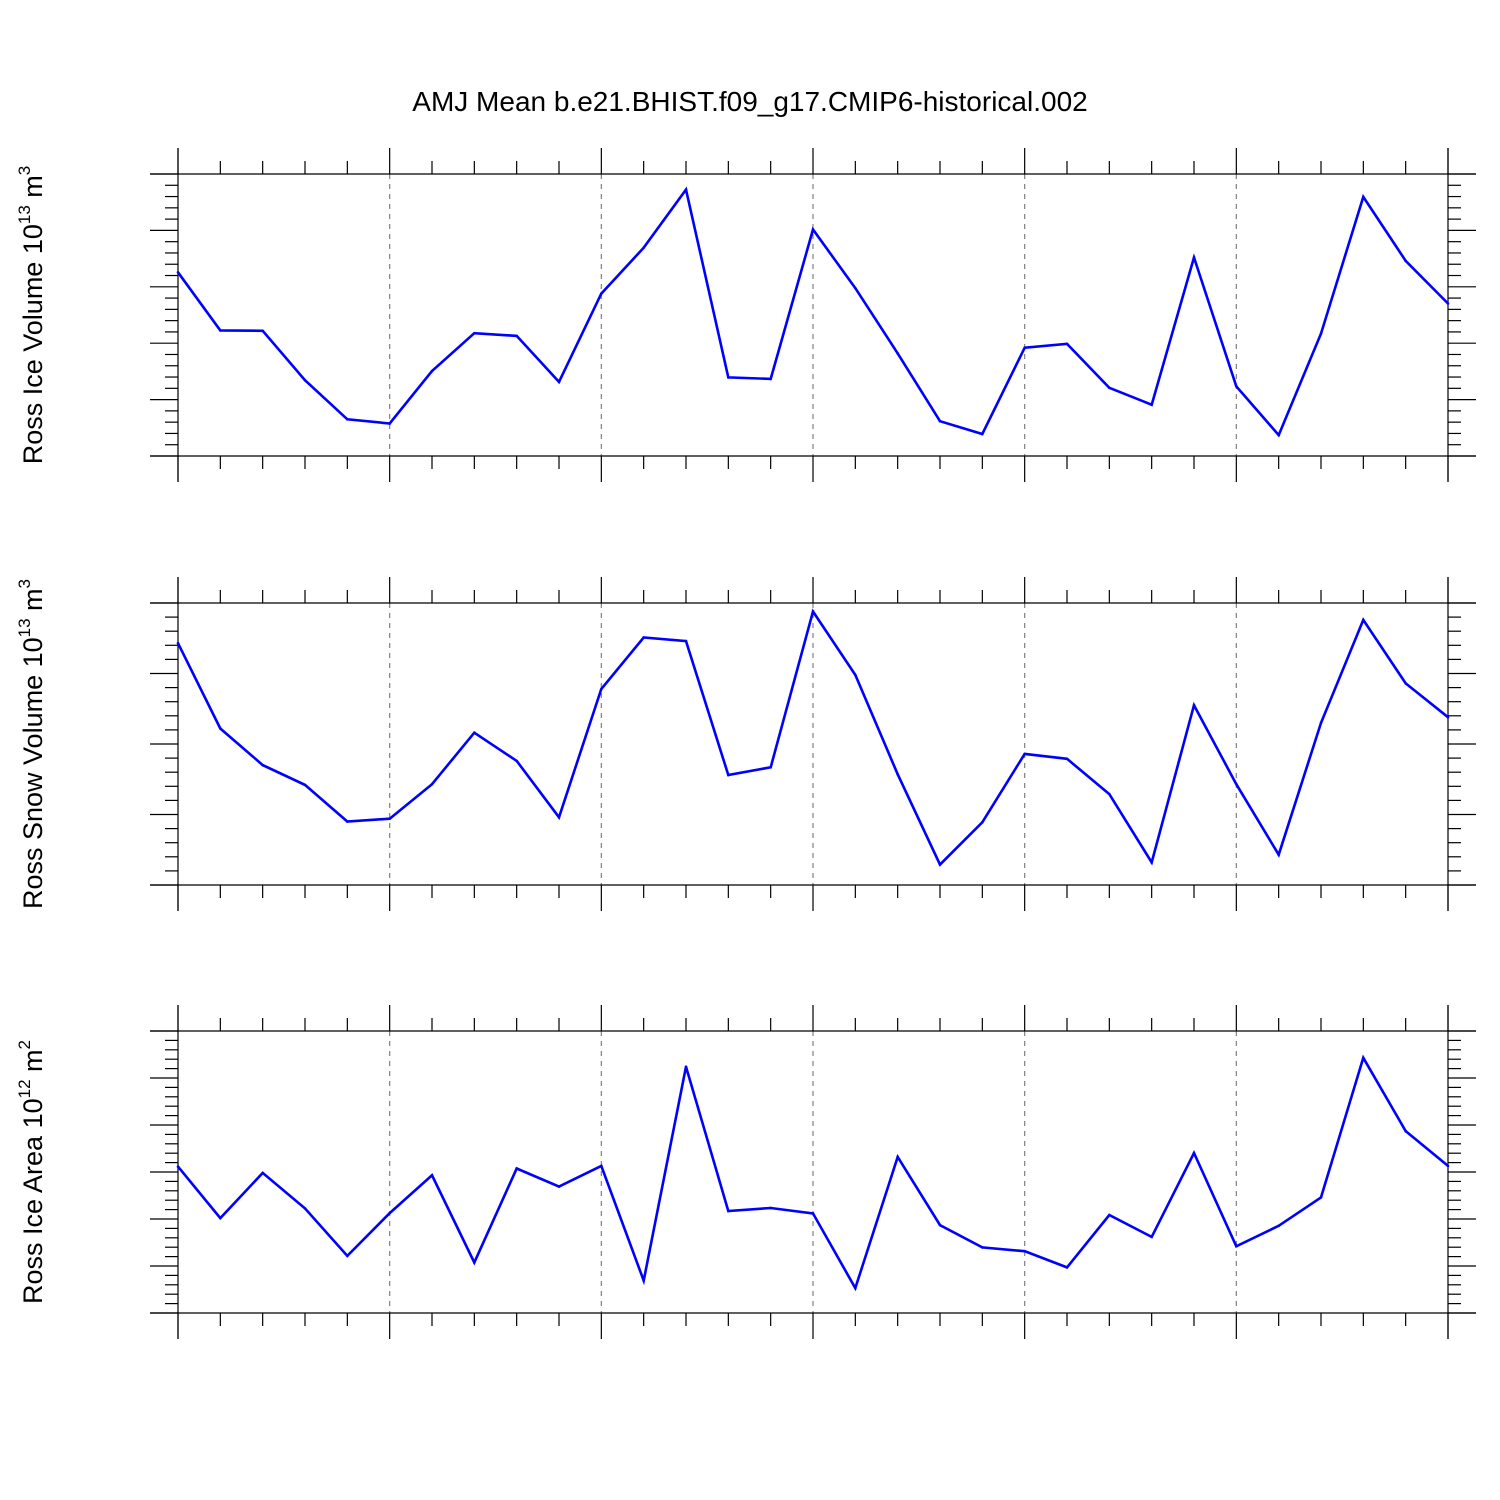 The width and height of the screenshot is (1500, 1500). Describe the element at coordinates (33, 344) in the screenshot. I see `y-axis-title-ylabel: Ross Ice Volume 10` at that location.